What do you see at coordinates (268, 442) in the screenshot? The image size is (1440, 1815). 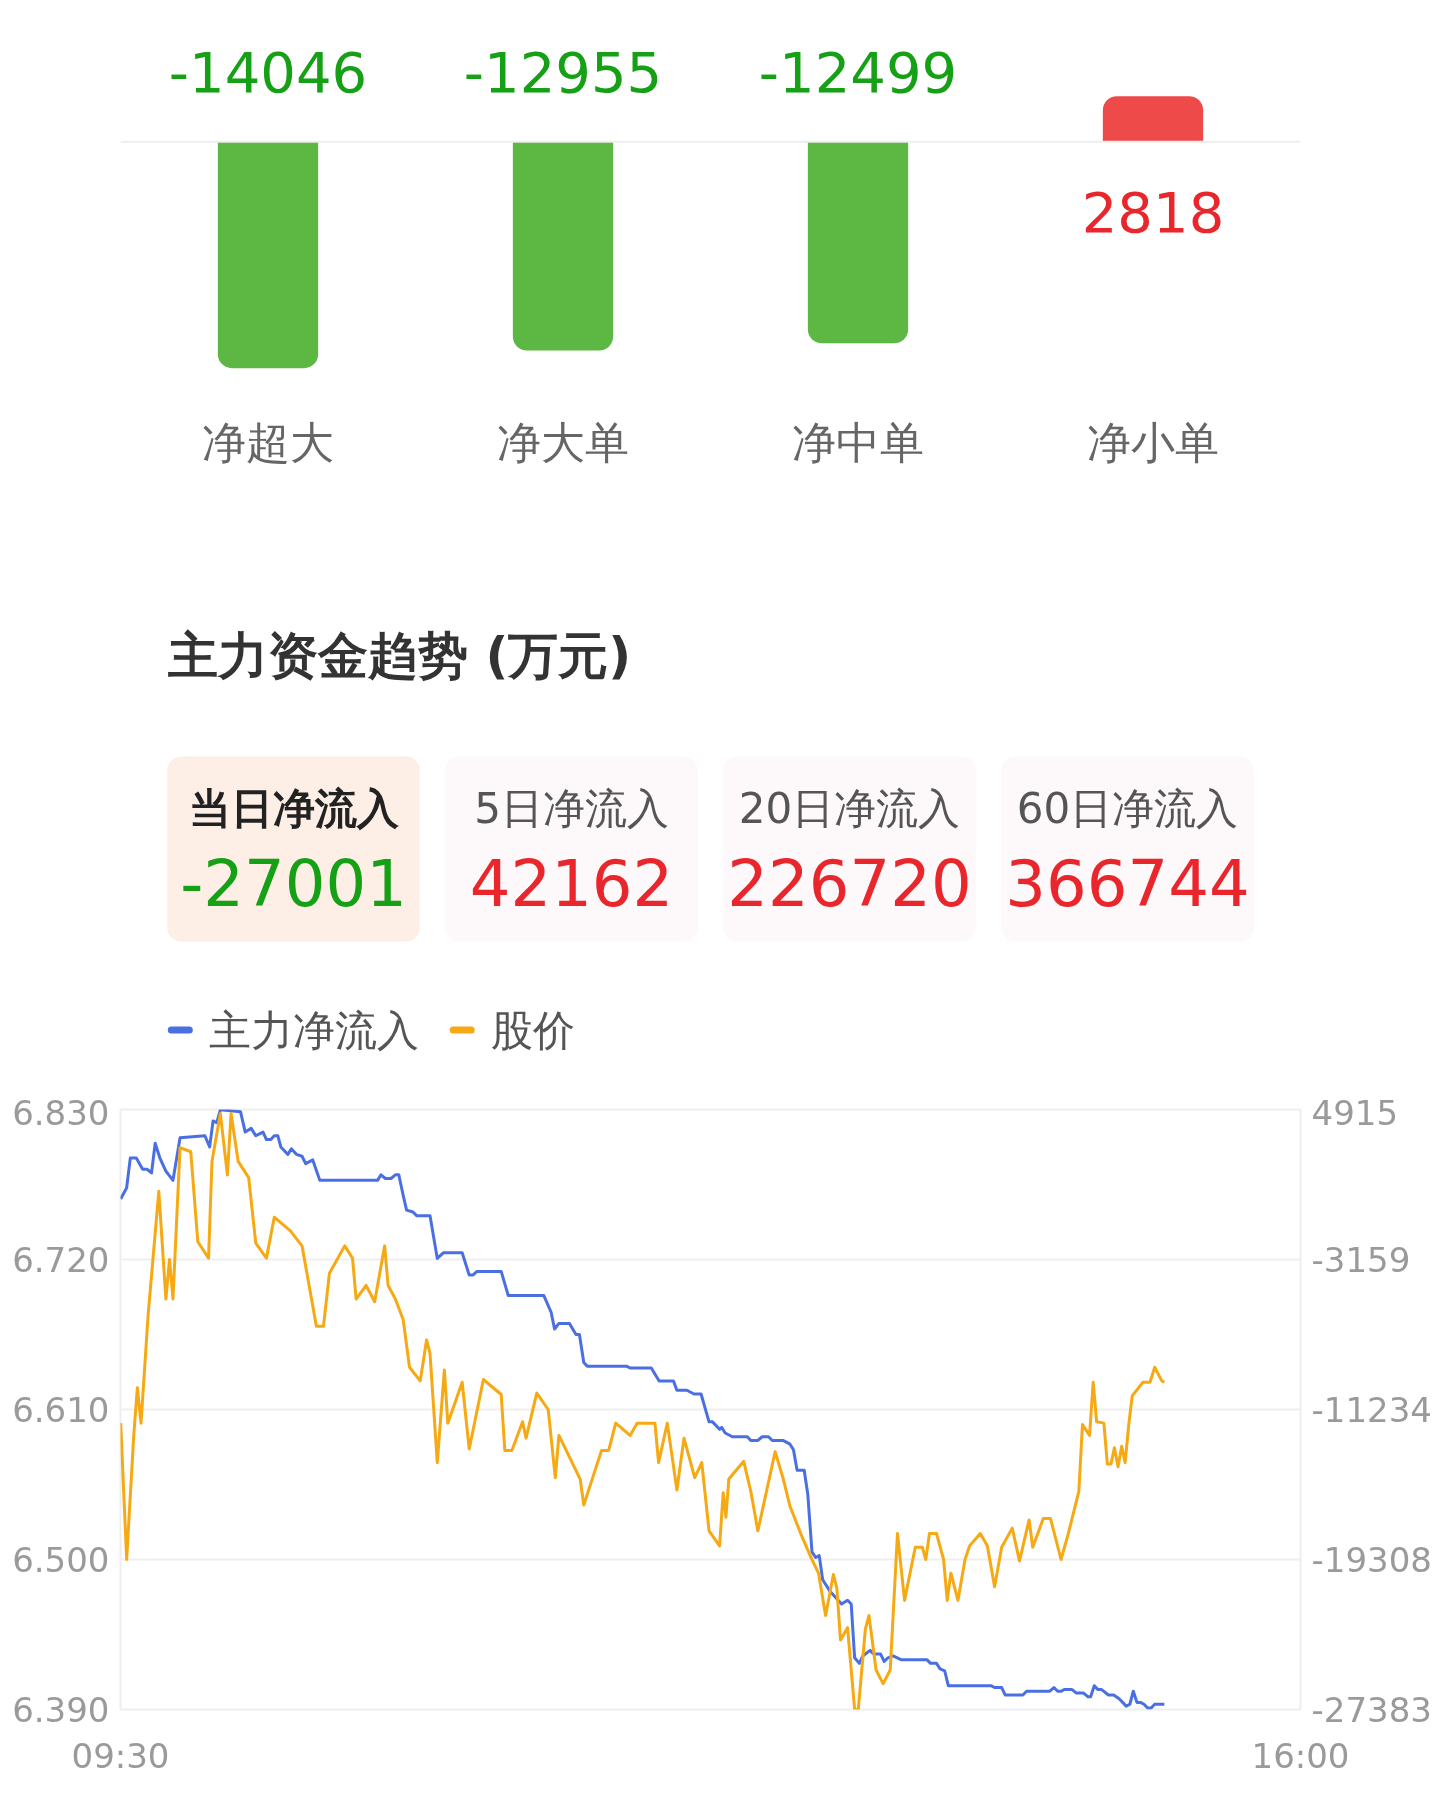 I see `x-tick-label: 净超大` at bounding box center [268, 442].